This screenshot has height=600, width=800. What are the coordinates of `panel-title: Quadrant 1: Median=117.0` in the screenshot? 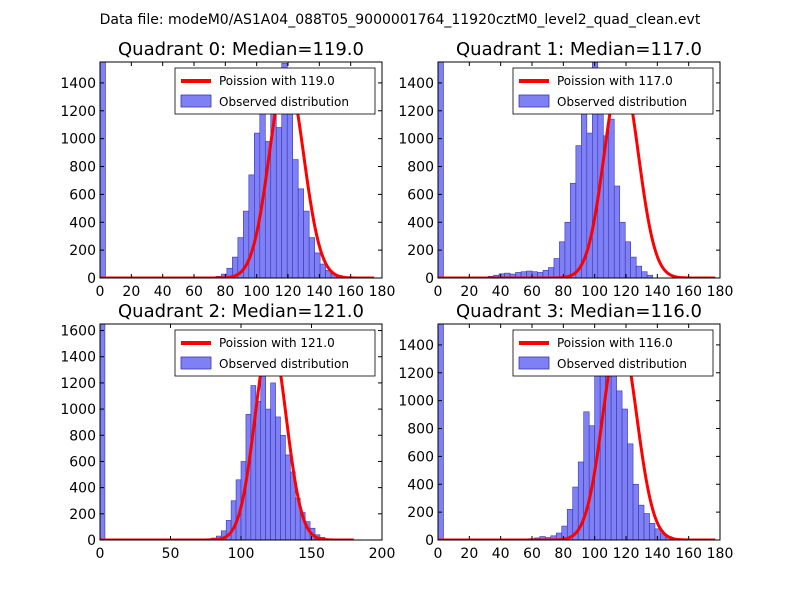 It's located at (579, 49).